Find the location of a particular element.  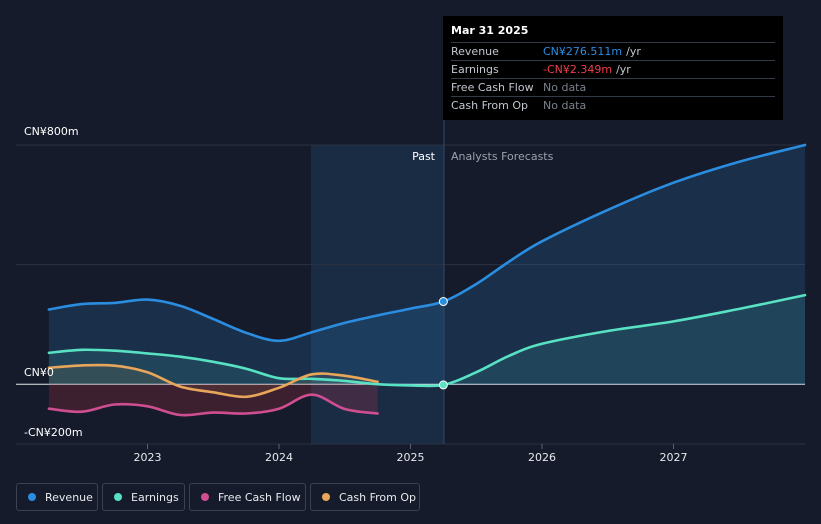

tooltip-row-revenue: Revenue CN¥276.511m /yr is located at coordinates (613, 51).